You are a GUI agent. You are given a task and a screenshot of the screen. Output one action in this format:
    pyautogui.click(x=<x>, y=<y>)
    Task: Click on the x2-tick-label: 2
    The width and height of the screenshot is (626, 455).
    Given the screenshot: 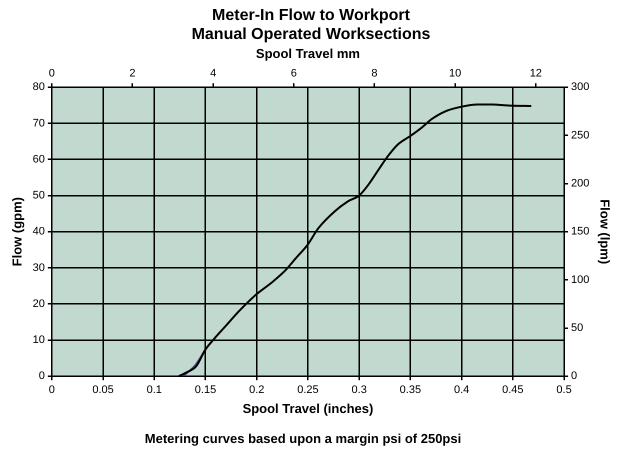 What is the action you would take?
    pyautogui.click(x=132, y=74)
    